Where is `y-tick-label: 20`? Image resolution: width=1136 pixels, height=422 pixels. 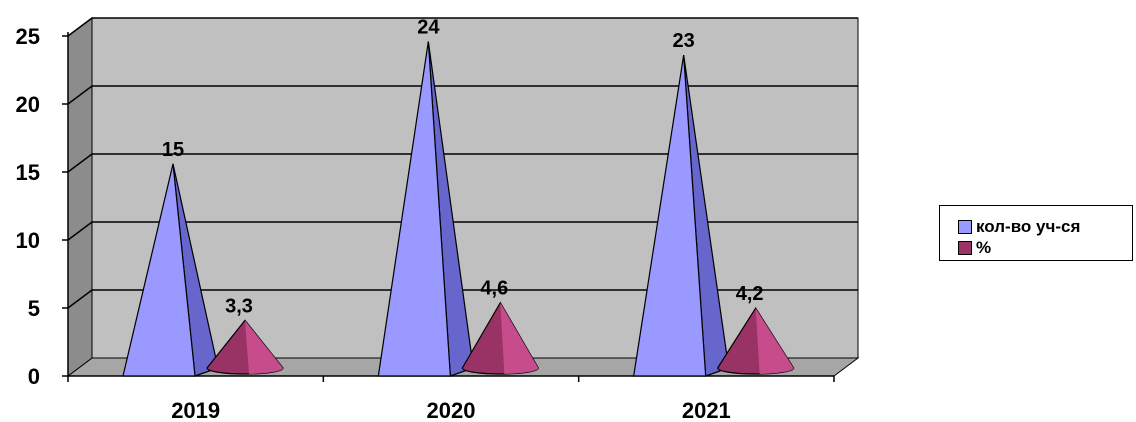 y-tick-label: 20 is located at coordinates (28, 104).